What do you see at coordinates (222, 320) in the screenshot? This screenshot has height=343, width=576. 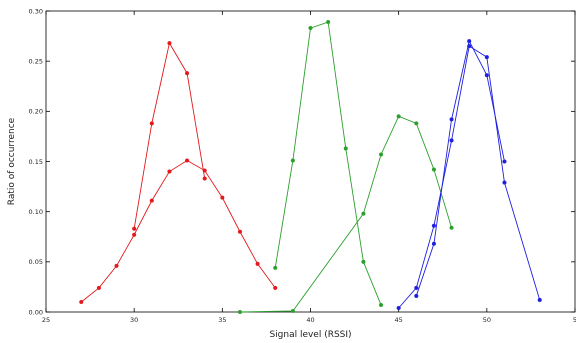 I see `x-tick-label: 35` at bounding box center [222, 320].